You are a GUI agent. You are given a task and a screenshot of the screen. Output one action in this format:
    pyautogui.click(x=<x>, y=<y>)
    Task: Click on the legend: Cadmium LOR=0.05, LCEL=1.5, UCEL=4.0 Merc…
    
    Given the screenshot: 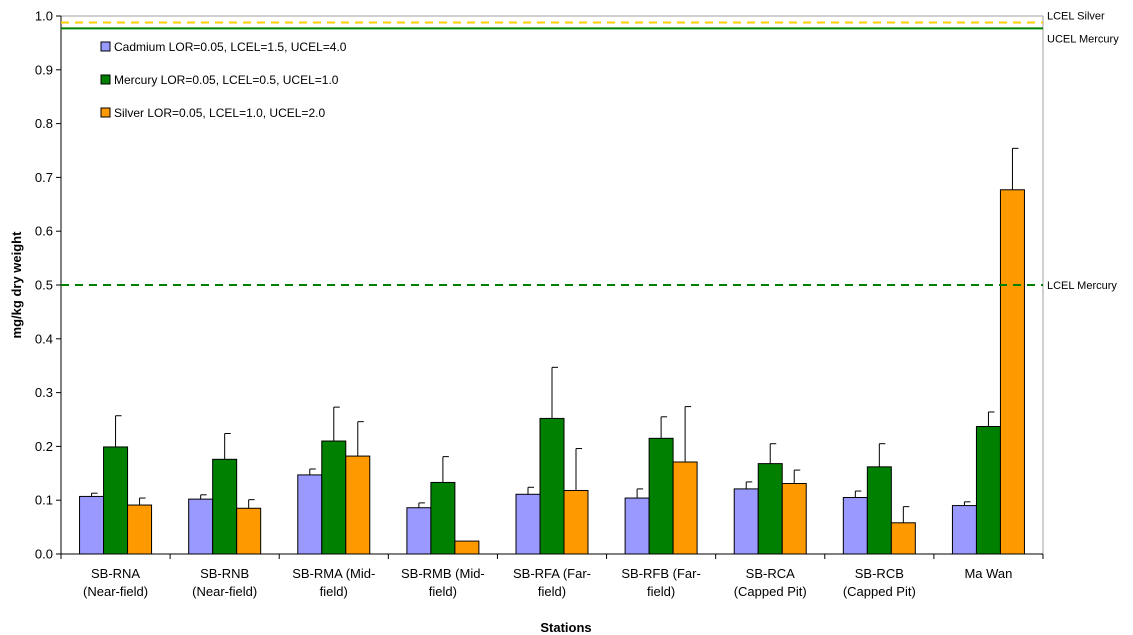 What is the action you would take?
    pyautogui.click(x=223, y=80)
    